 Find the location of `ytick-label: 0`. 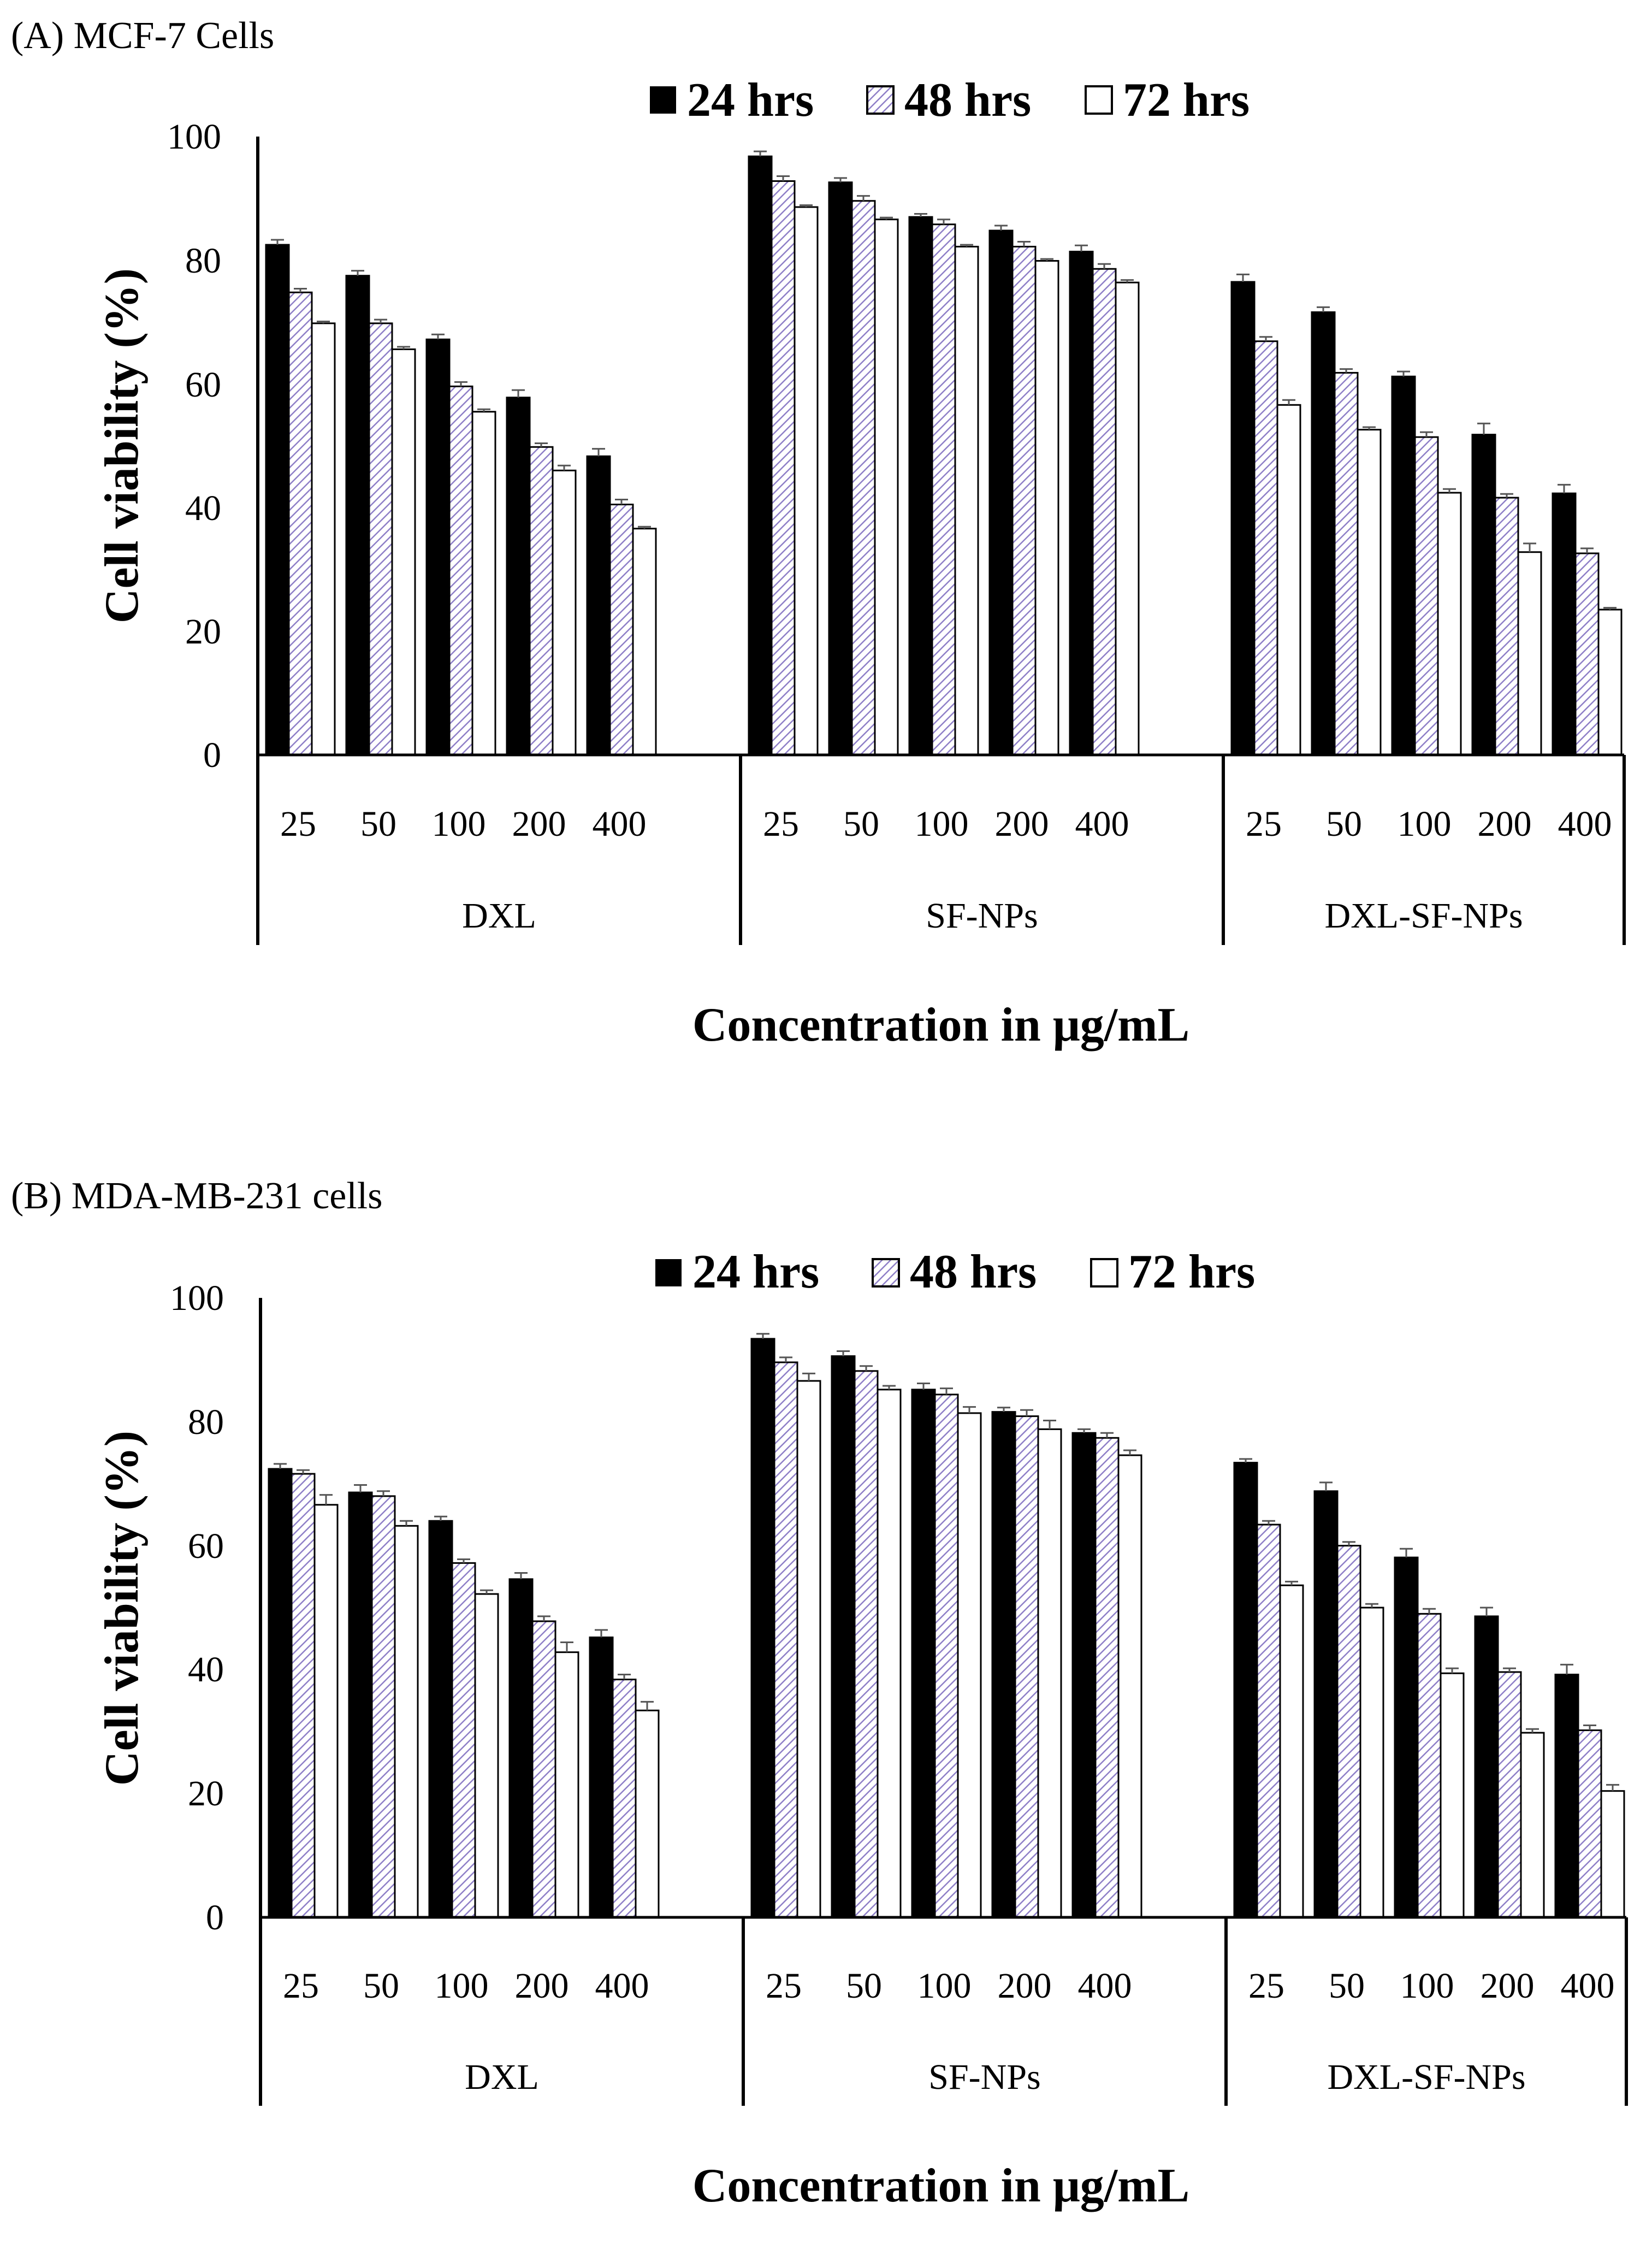

ytick-label: 0 is located at coordinates (215, 1918).